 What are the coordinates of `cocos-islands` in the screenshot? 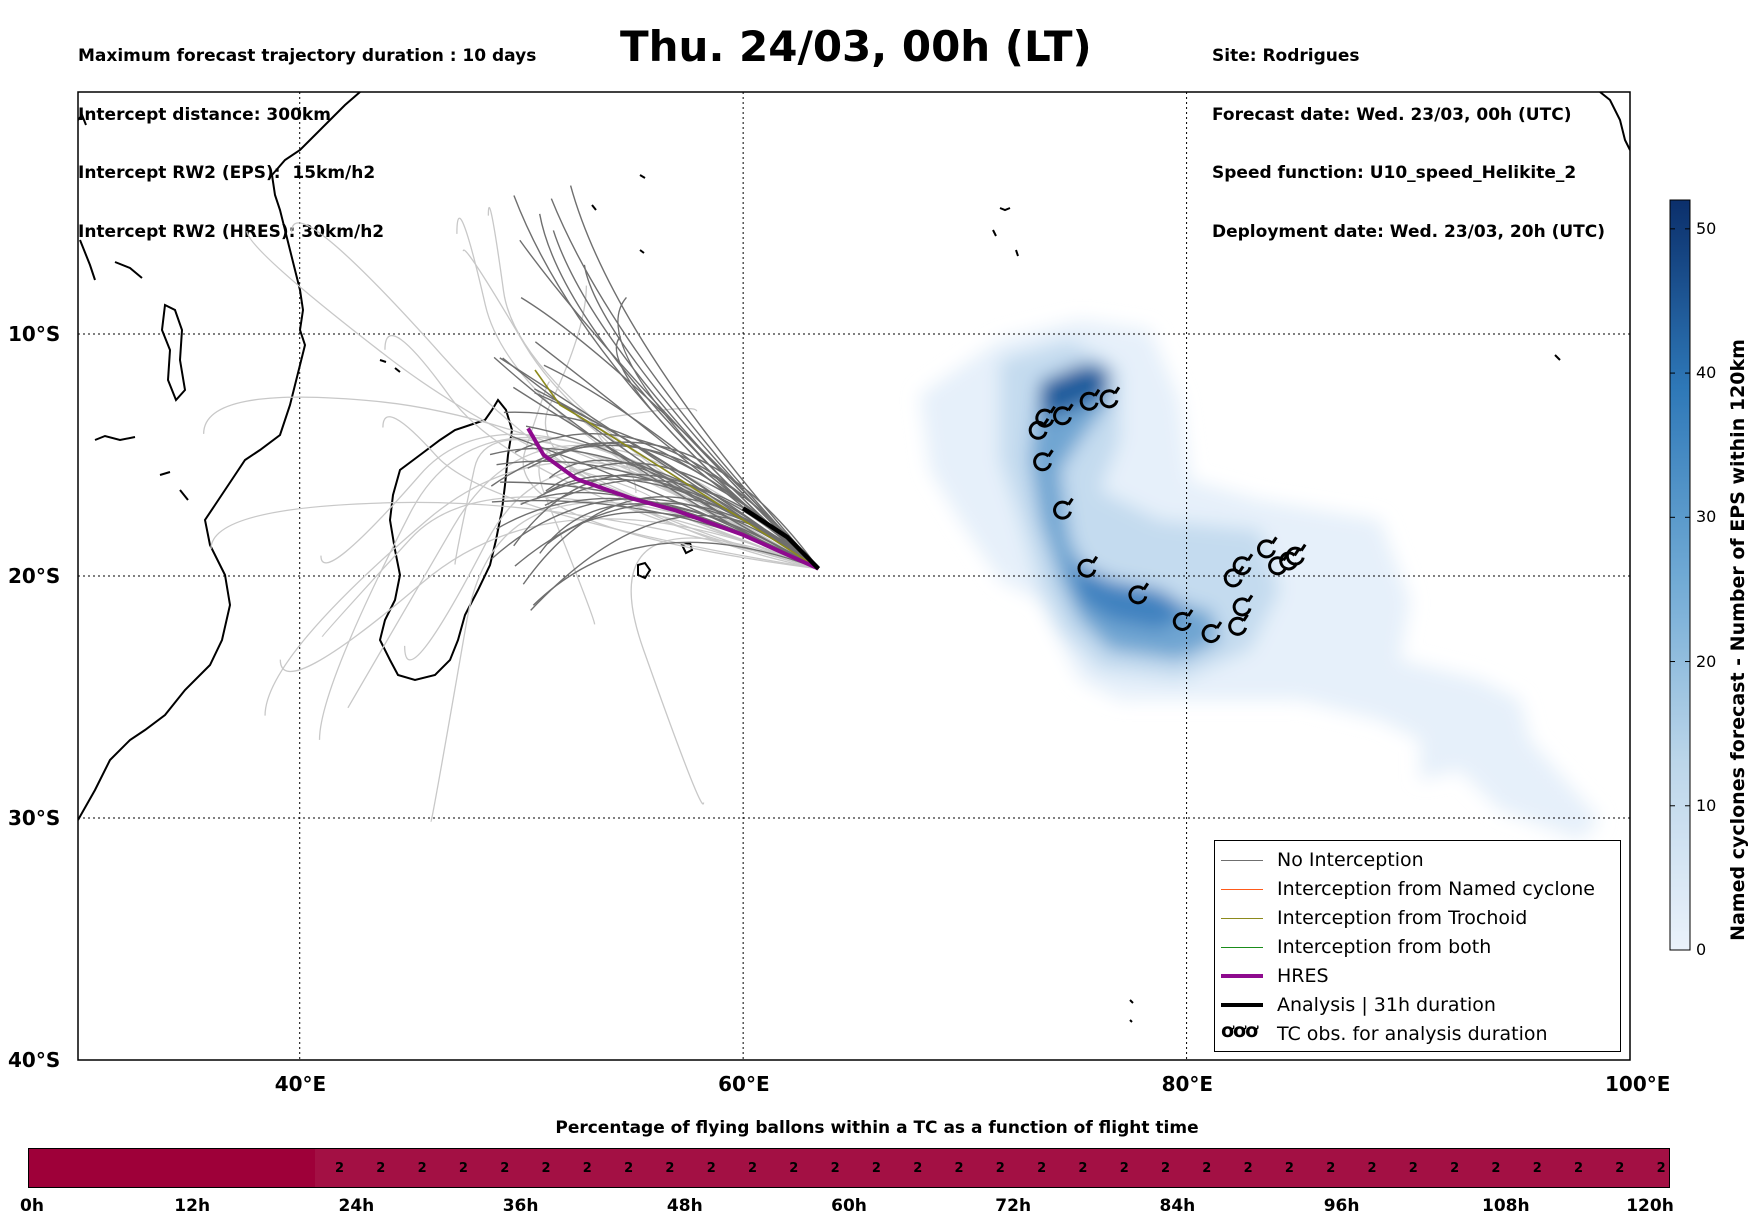 It's located at (1557, 357).